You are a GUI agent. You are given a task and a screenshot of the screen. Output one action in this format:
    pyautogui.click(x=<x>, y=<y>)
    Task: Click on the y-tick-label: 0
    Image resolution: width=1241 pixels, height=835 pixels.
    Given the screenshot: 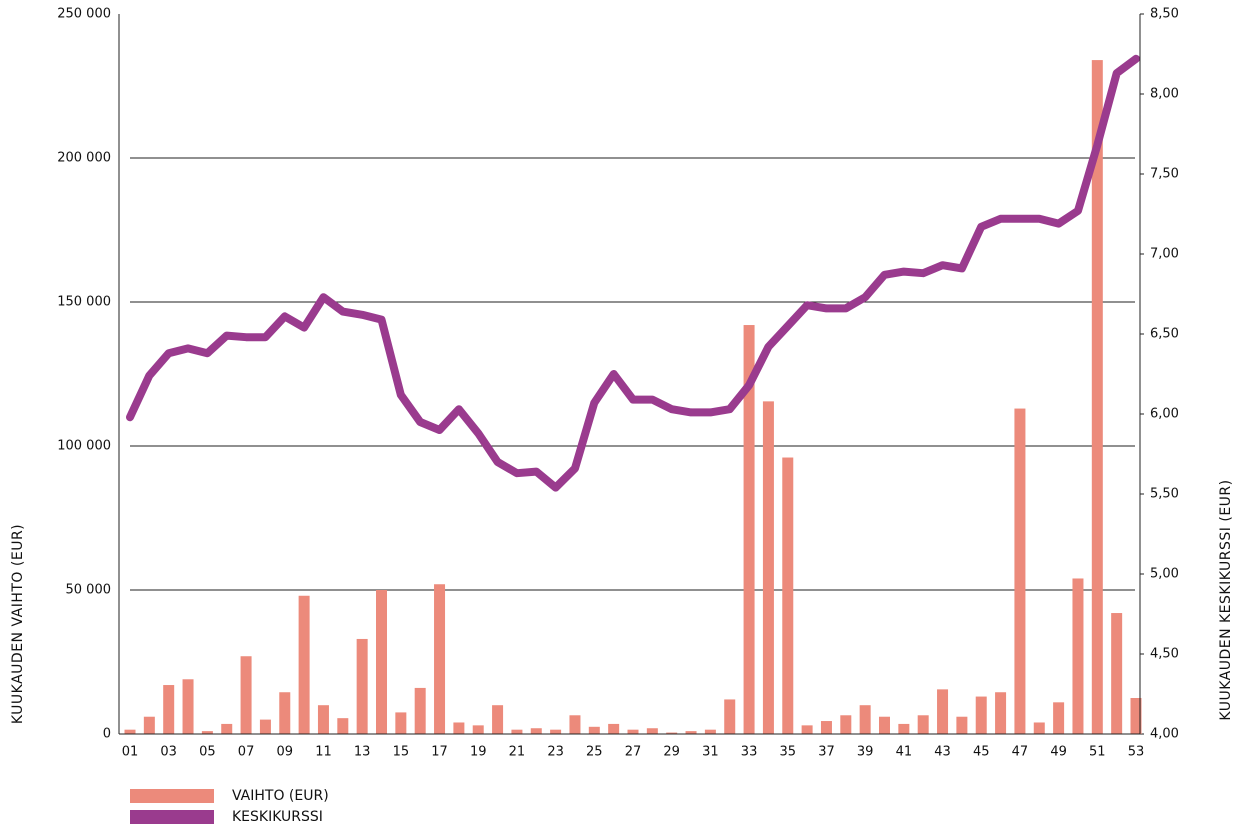 What is the action you would take?
    pyautogui.click(x=107, y=734)
    